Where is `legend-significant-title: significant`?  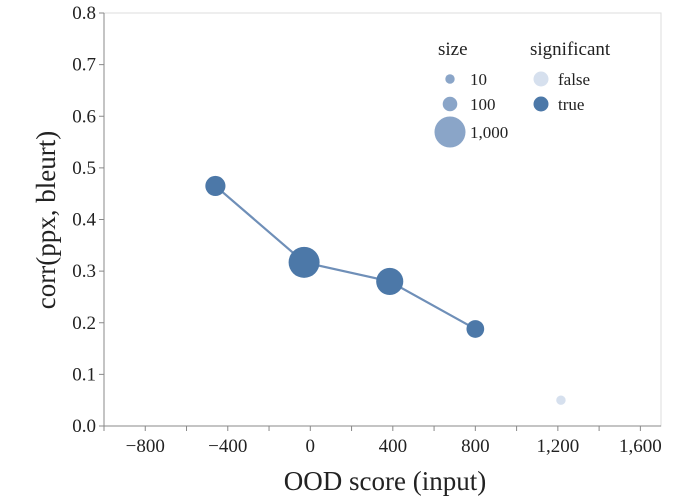 legend-significant-title: significant is located at coordinates (570, 49).